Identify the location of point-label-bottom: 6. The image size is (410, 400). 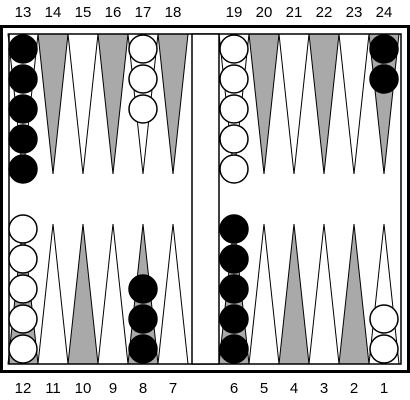
(234, 388).